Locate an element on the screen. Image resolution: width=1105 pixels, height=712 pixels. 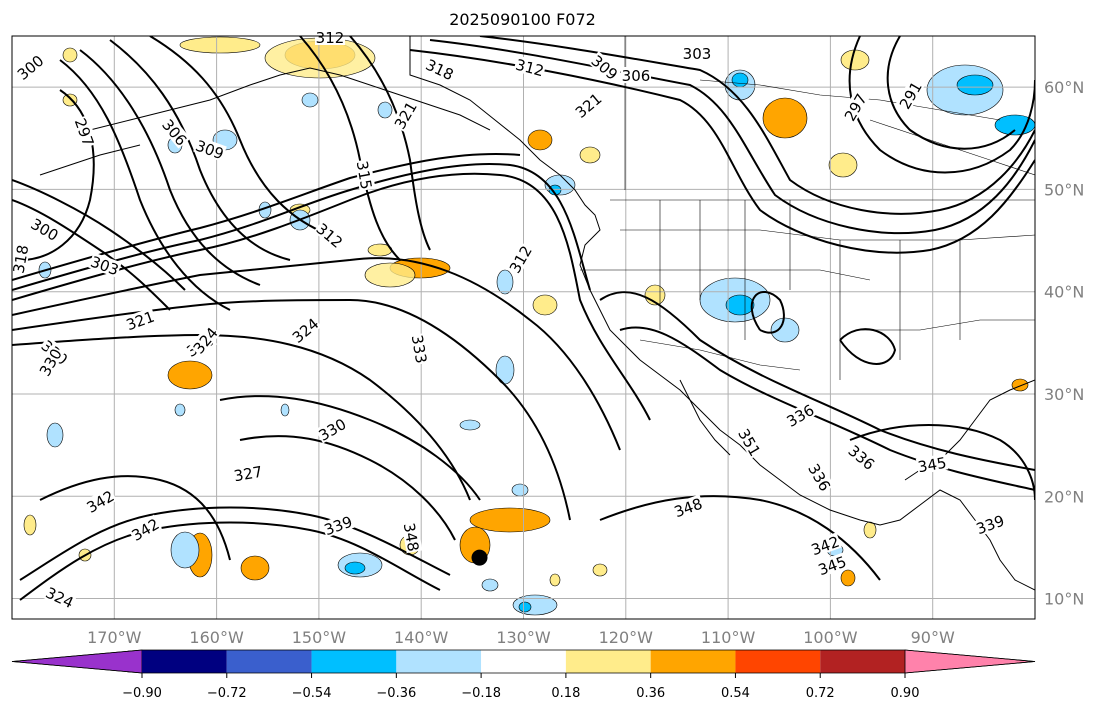
longitude-label: 140°W is located at coordinates (421, 637).